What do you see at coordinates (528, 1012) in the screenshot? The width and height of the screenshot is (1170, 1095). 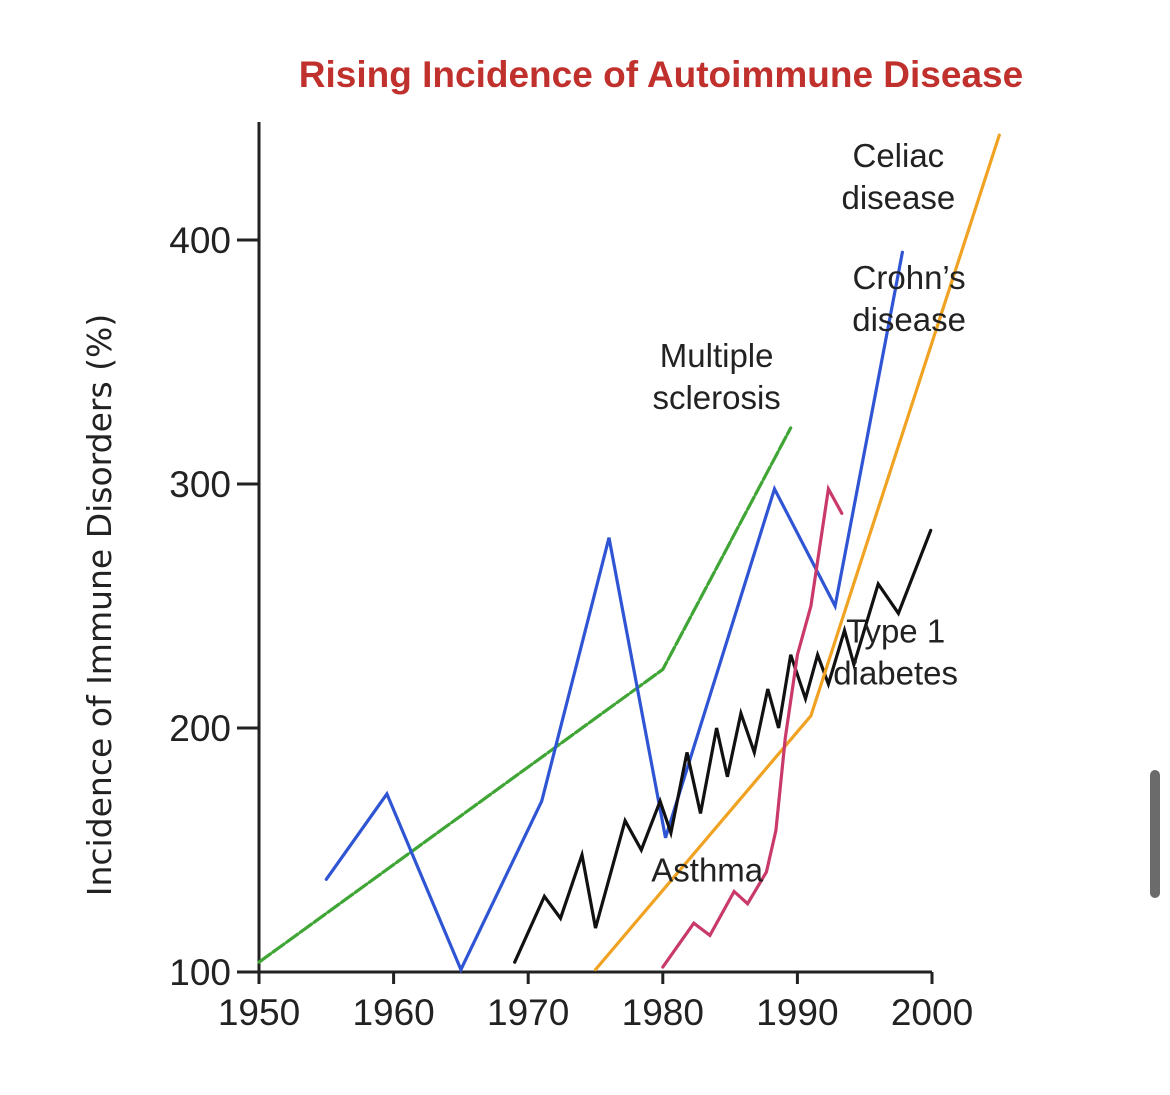 I see `x-tick-label-1970: 1970` at bounding box center [528, 1012].